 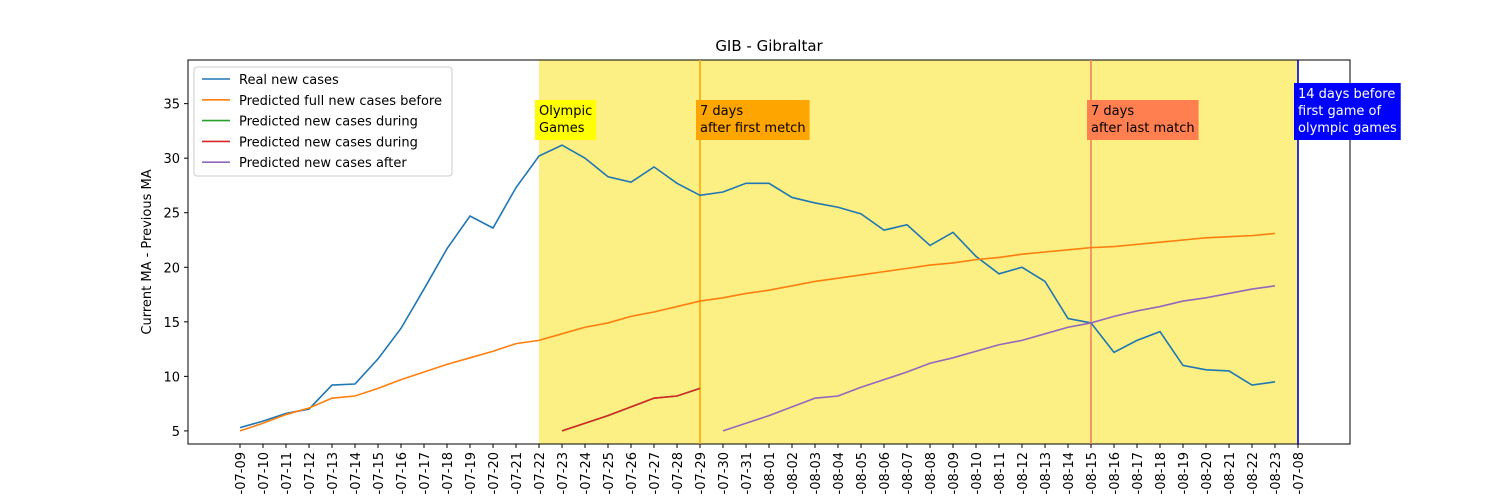 I want to click on x-tick-label: -07-22, so click(x=540, y=473).